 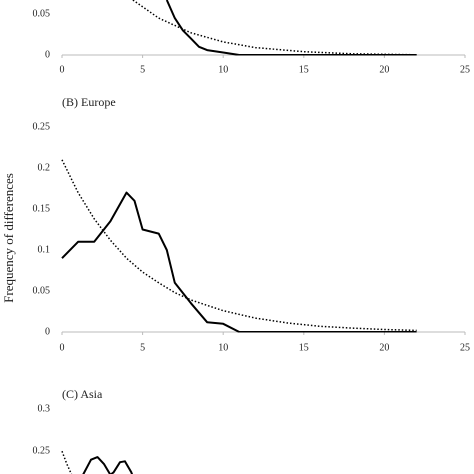 I want to click on y-tick-label: 0.15, so click(x=42, y=208).